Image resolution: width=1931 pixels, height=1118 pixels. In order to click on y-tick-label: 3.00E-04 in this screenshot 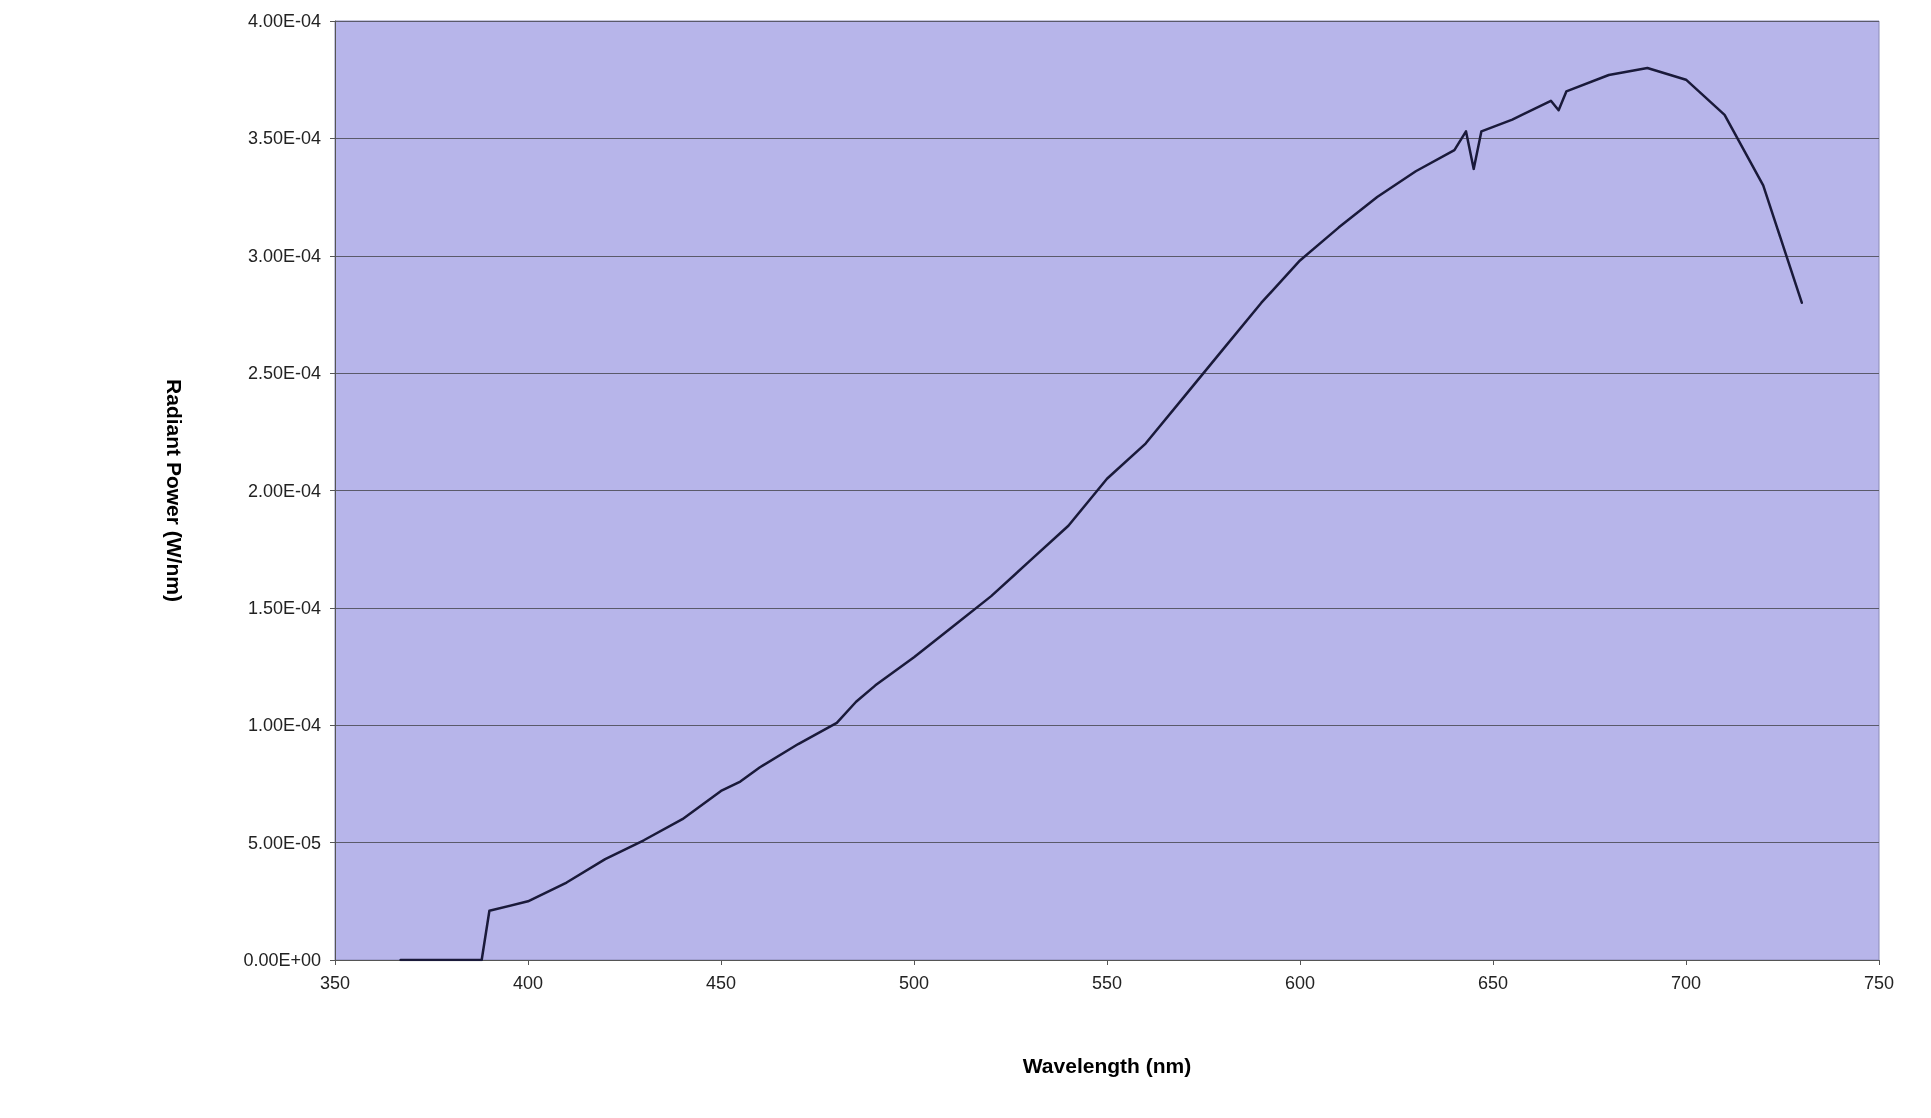, I will do `click(284, 255)`.